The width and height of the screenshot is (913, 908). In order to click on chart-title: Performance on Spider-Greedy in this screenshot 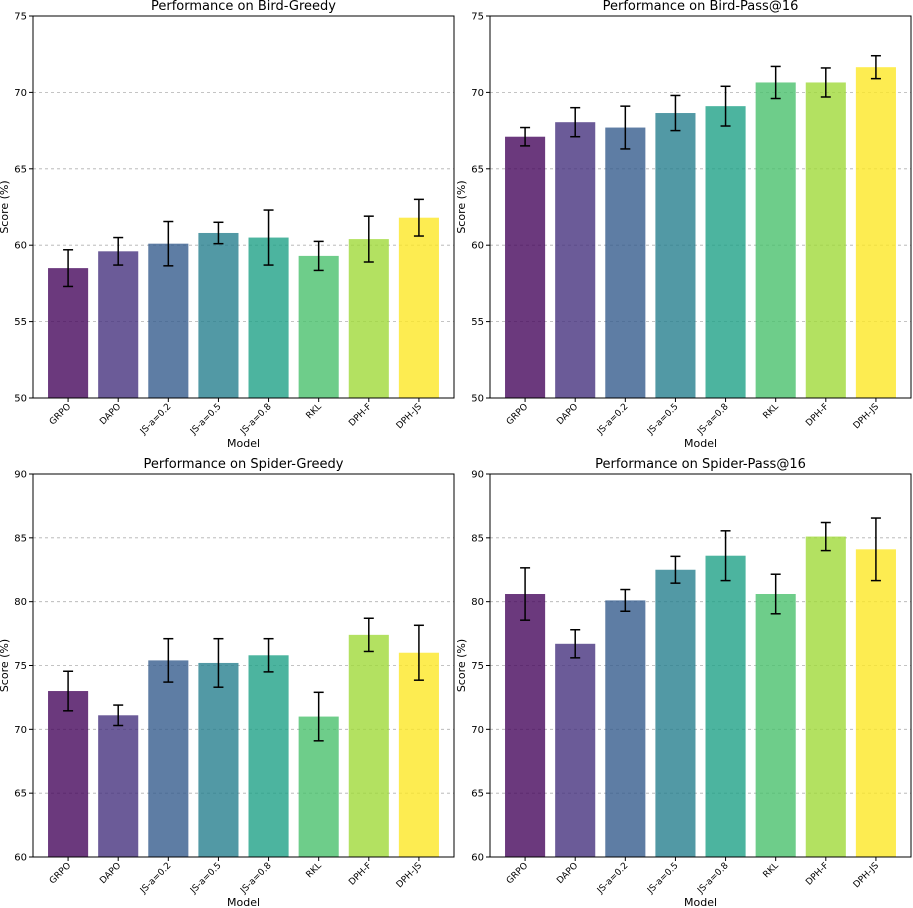, I will do `click(244, 464)`.